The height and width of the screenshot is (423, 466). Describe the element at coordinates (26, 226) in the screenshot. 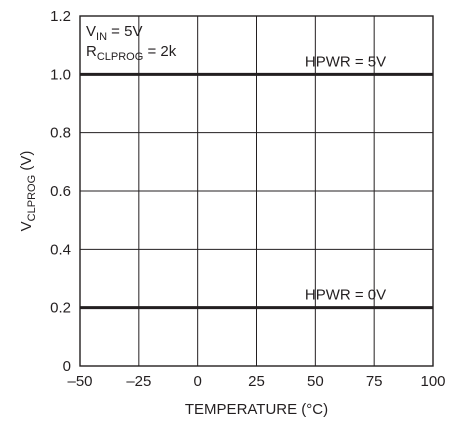

I see `y-axis-label-main: V` at that location.